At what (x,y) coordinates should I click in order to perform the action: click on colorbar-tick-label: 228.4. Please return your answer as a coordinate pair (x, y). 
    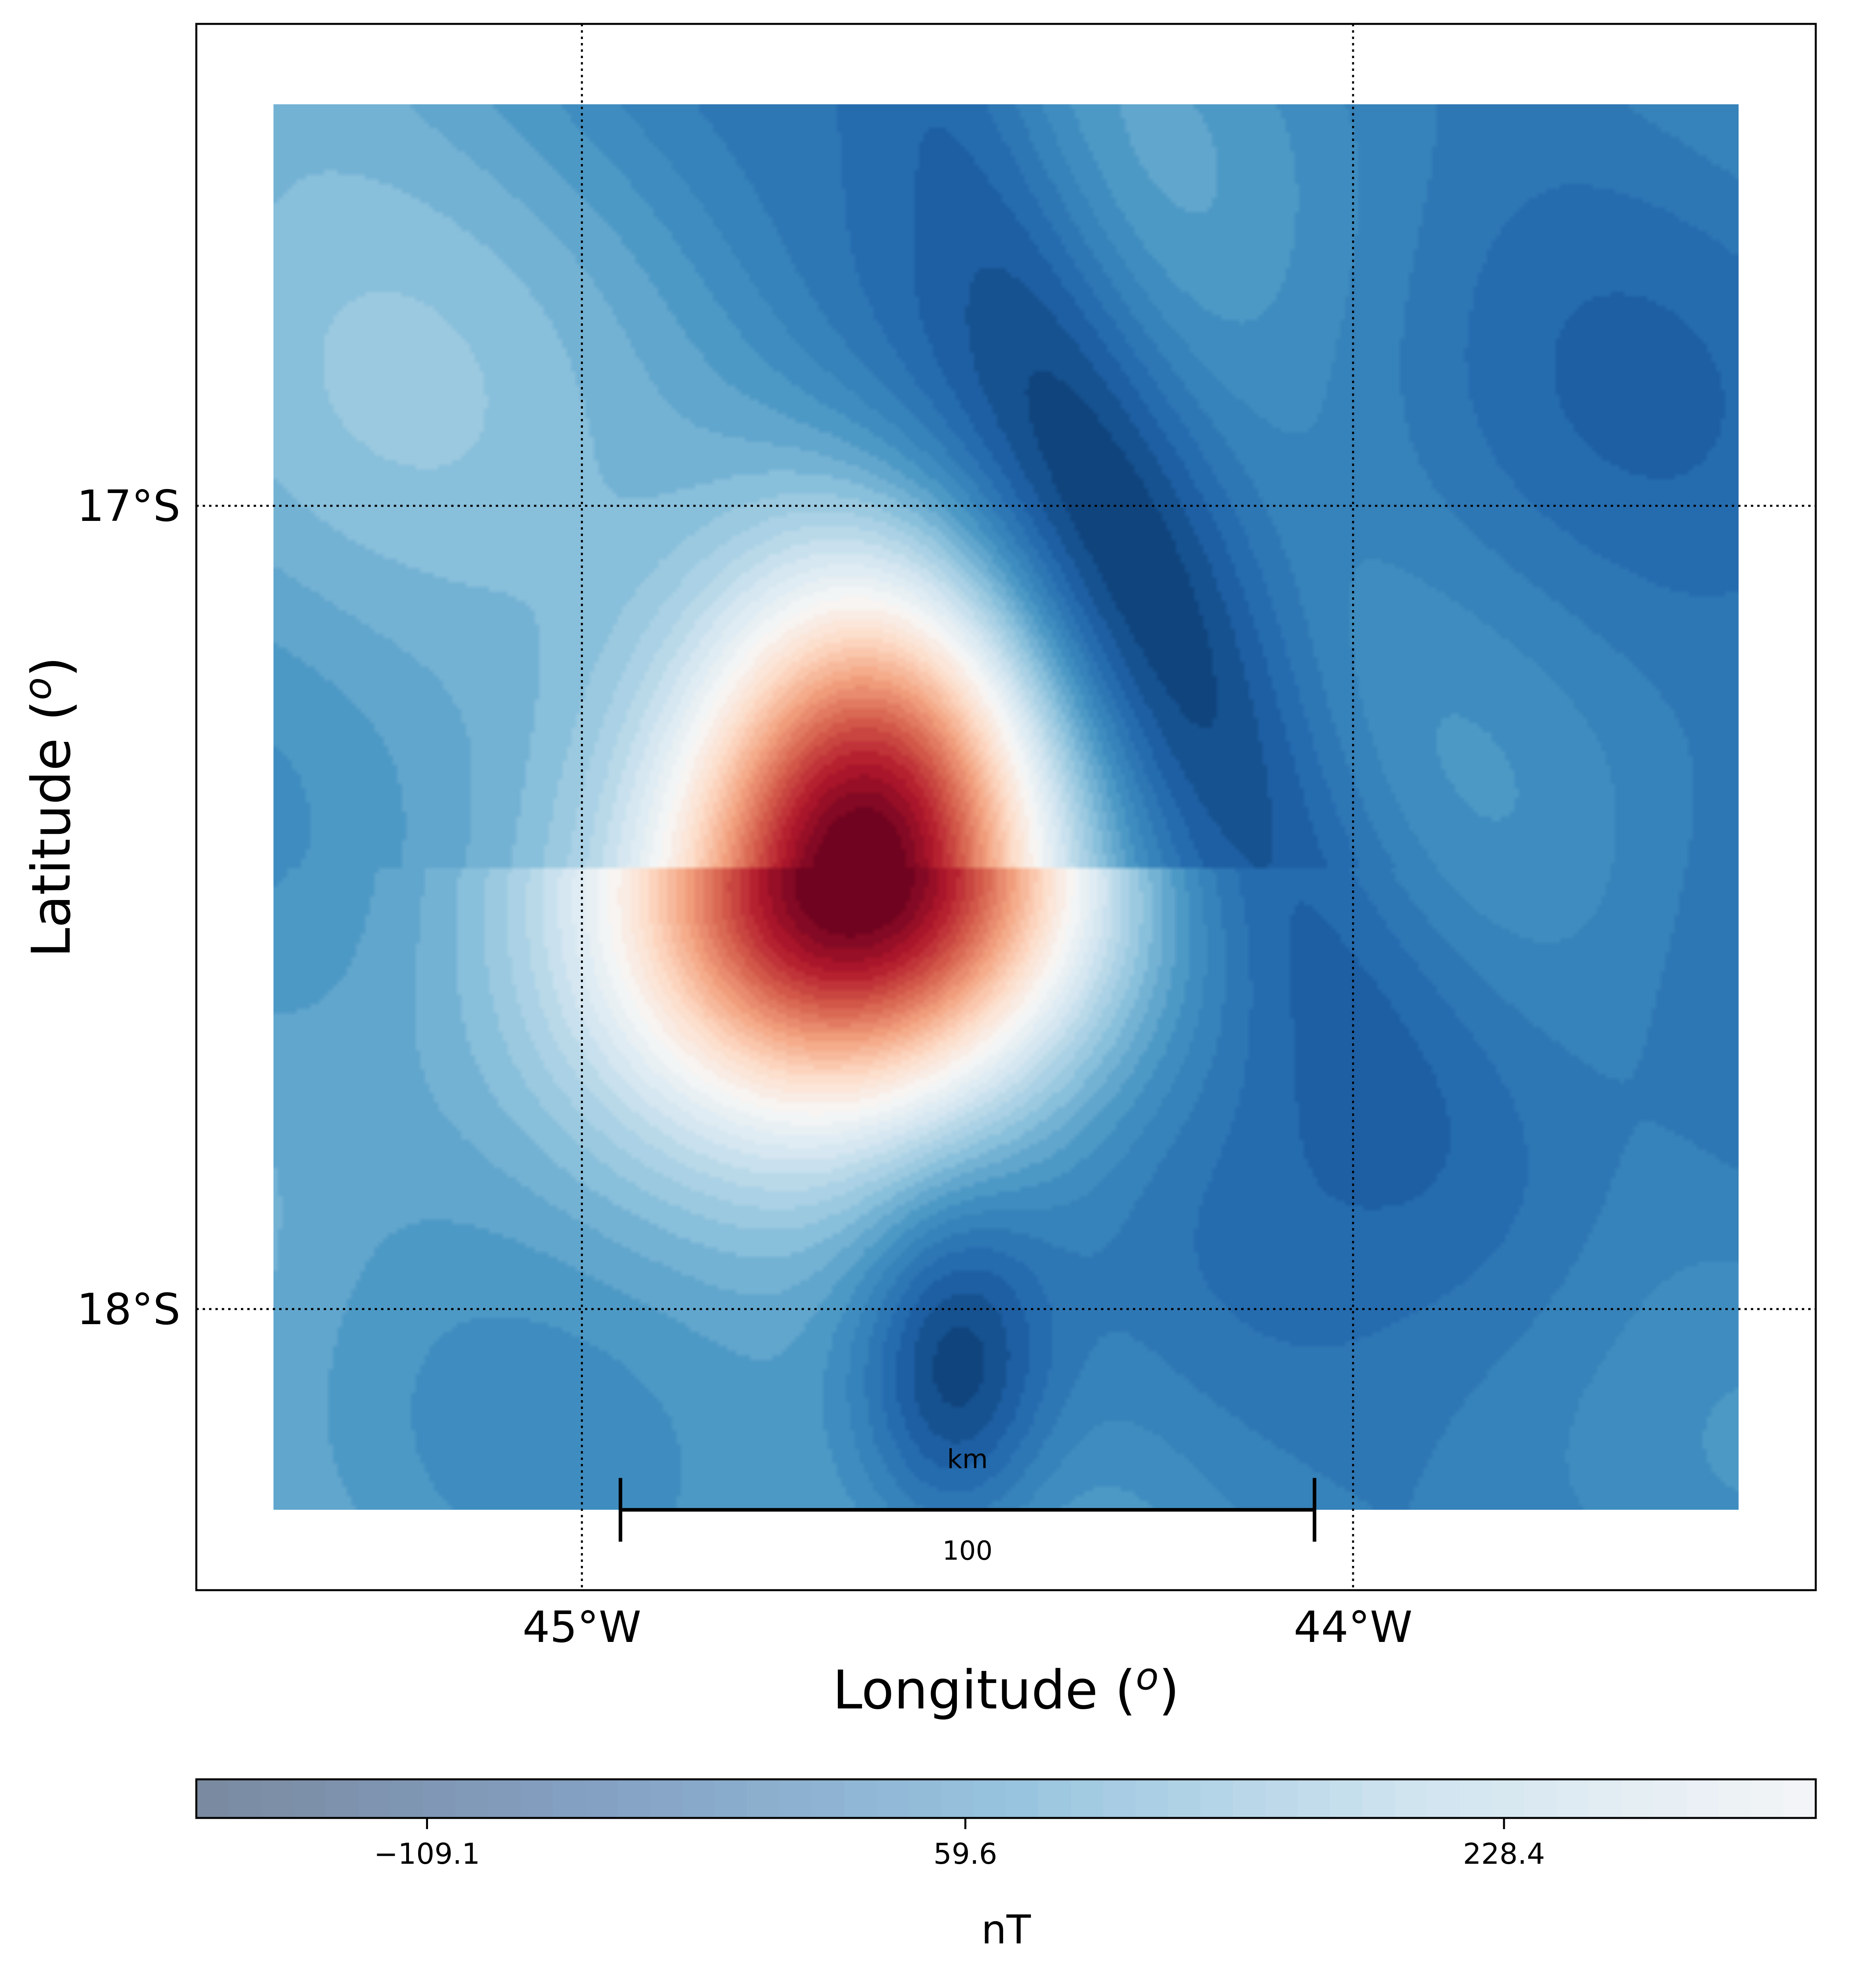
    Looking at the image, I should click on (1504, 1854).